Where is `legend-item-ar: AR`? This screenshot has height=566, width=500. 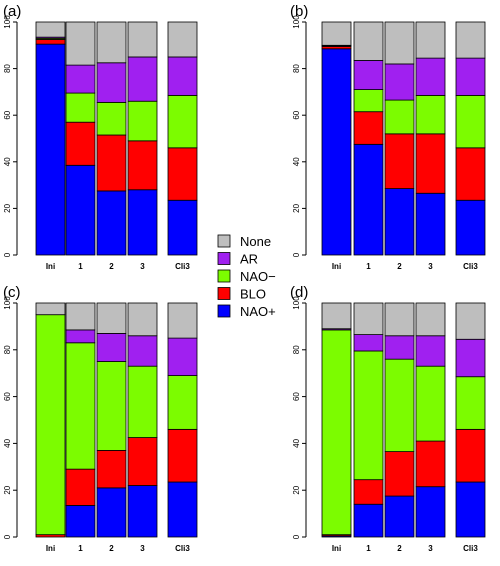
legend-item-ar: AR is located at coordinates (237, 259).